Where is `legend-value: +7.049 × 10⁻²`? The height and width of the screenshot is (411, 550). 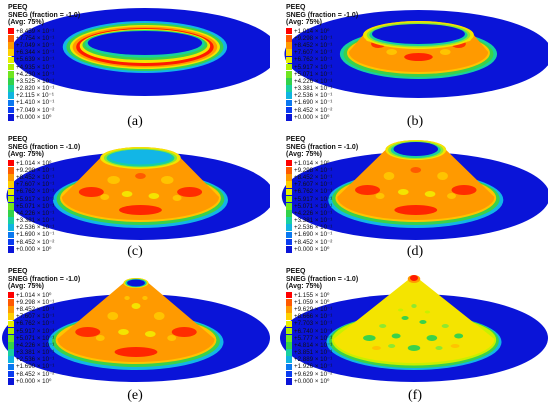 legend-value: +7.049 × 10⁻² is located at coordinates (35, 110).